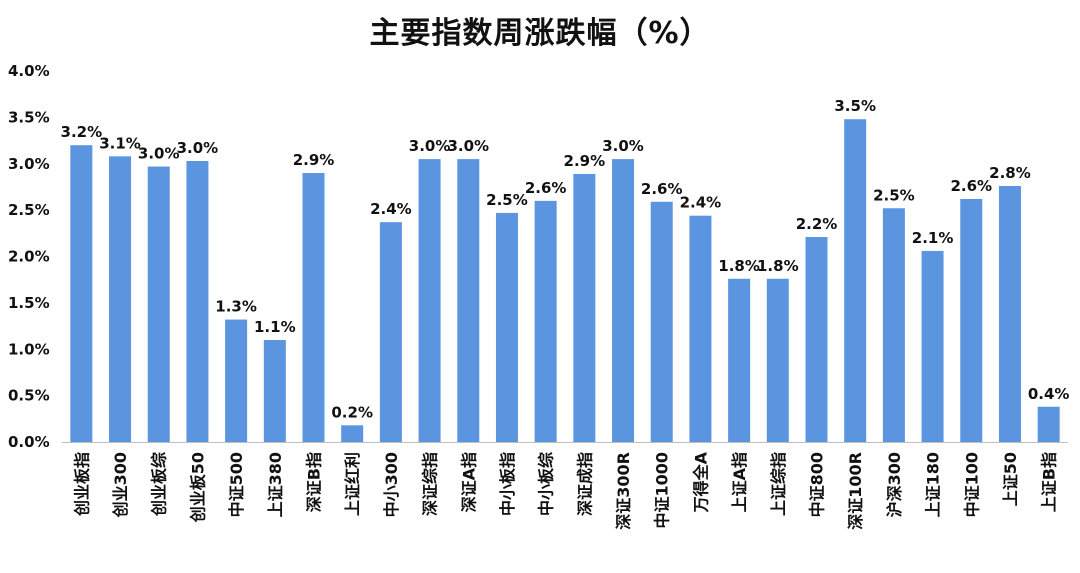 Image resolution: width=1080 pixels, height=573 pixels. Describe the element at coordinates (29, 396) in the screenshot. I see `y-tick-label: 0.5%` at that location.